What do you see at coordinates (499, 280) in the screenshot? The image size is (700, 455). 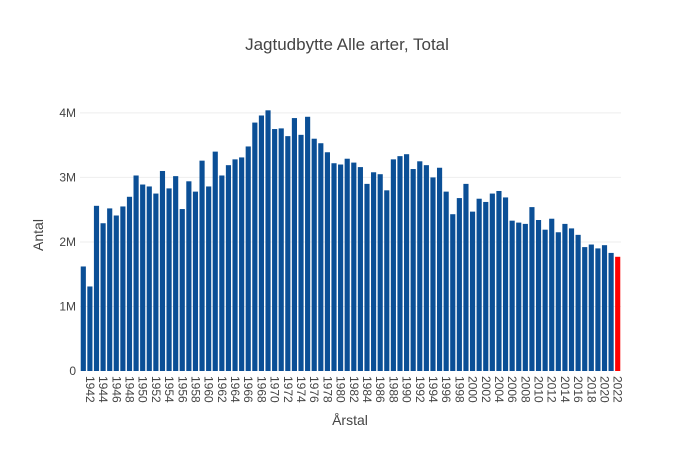 I see `bar-2004` at bounding box center [499, 280].